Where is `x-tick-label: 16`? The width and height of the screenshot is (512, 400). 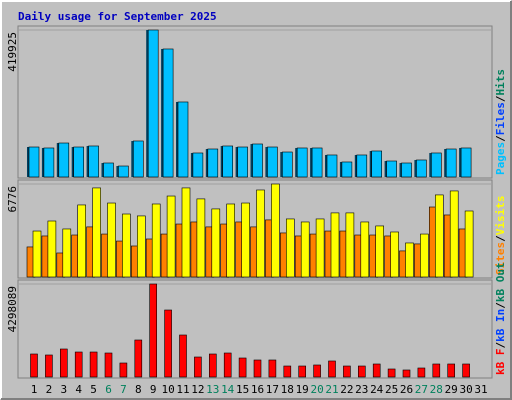
x-tick-label: 16 is located at coordinates (257, 389).